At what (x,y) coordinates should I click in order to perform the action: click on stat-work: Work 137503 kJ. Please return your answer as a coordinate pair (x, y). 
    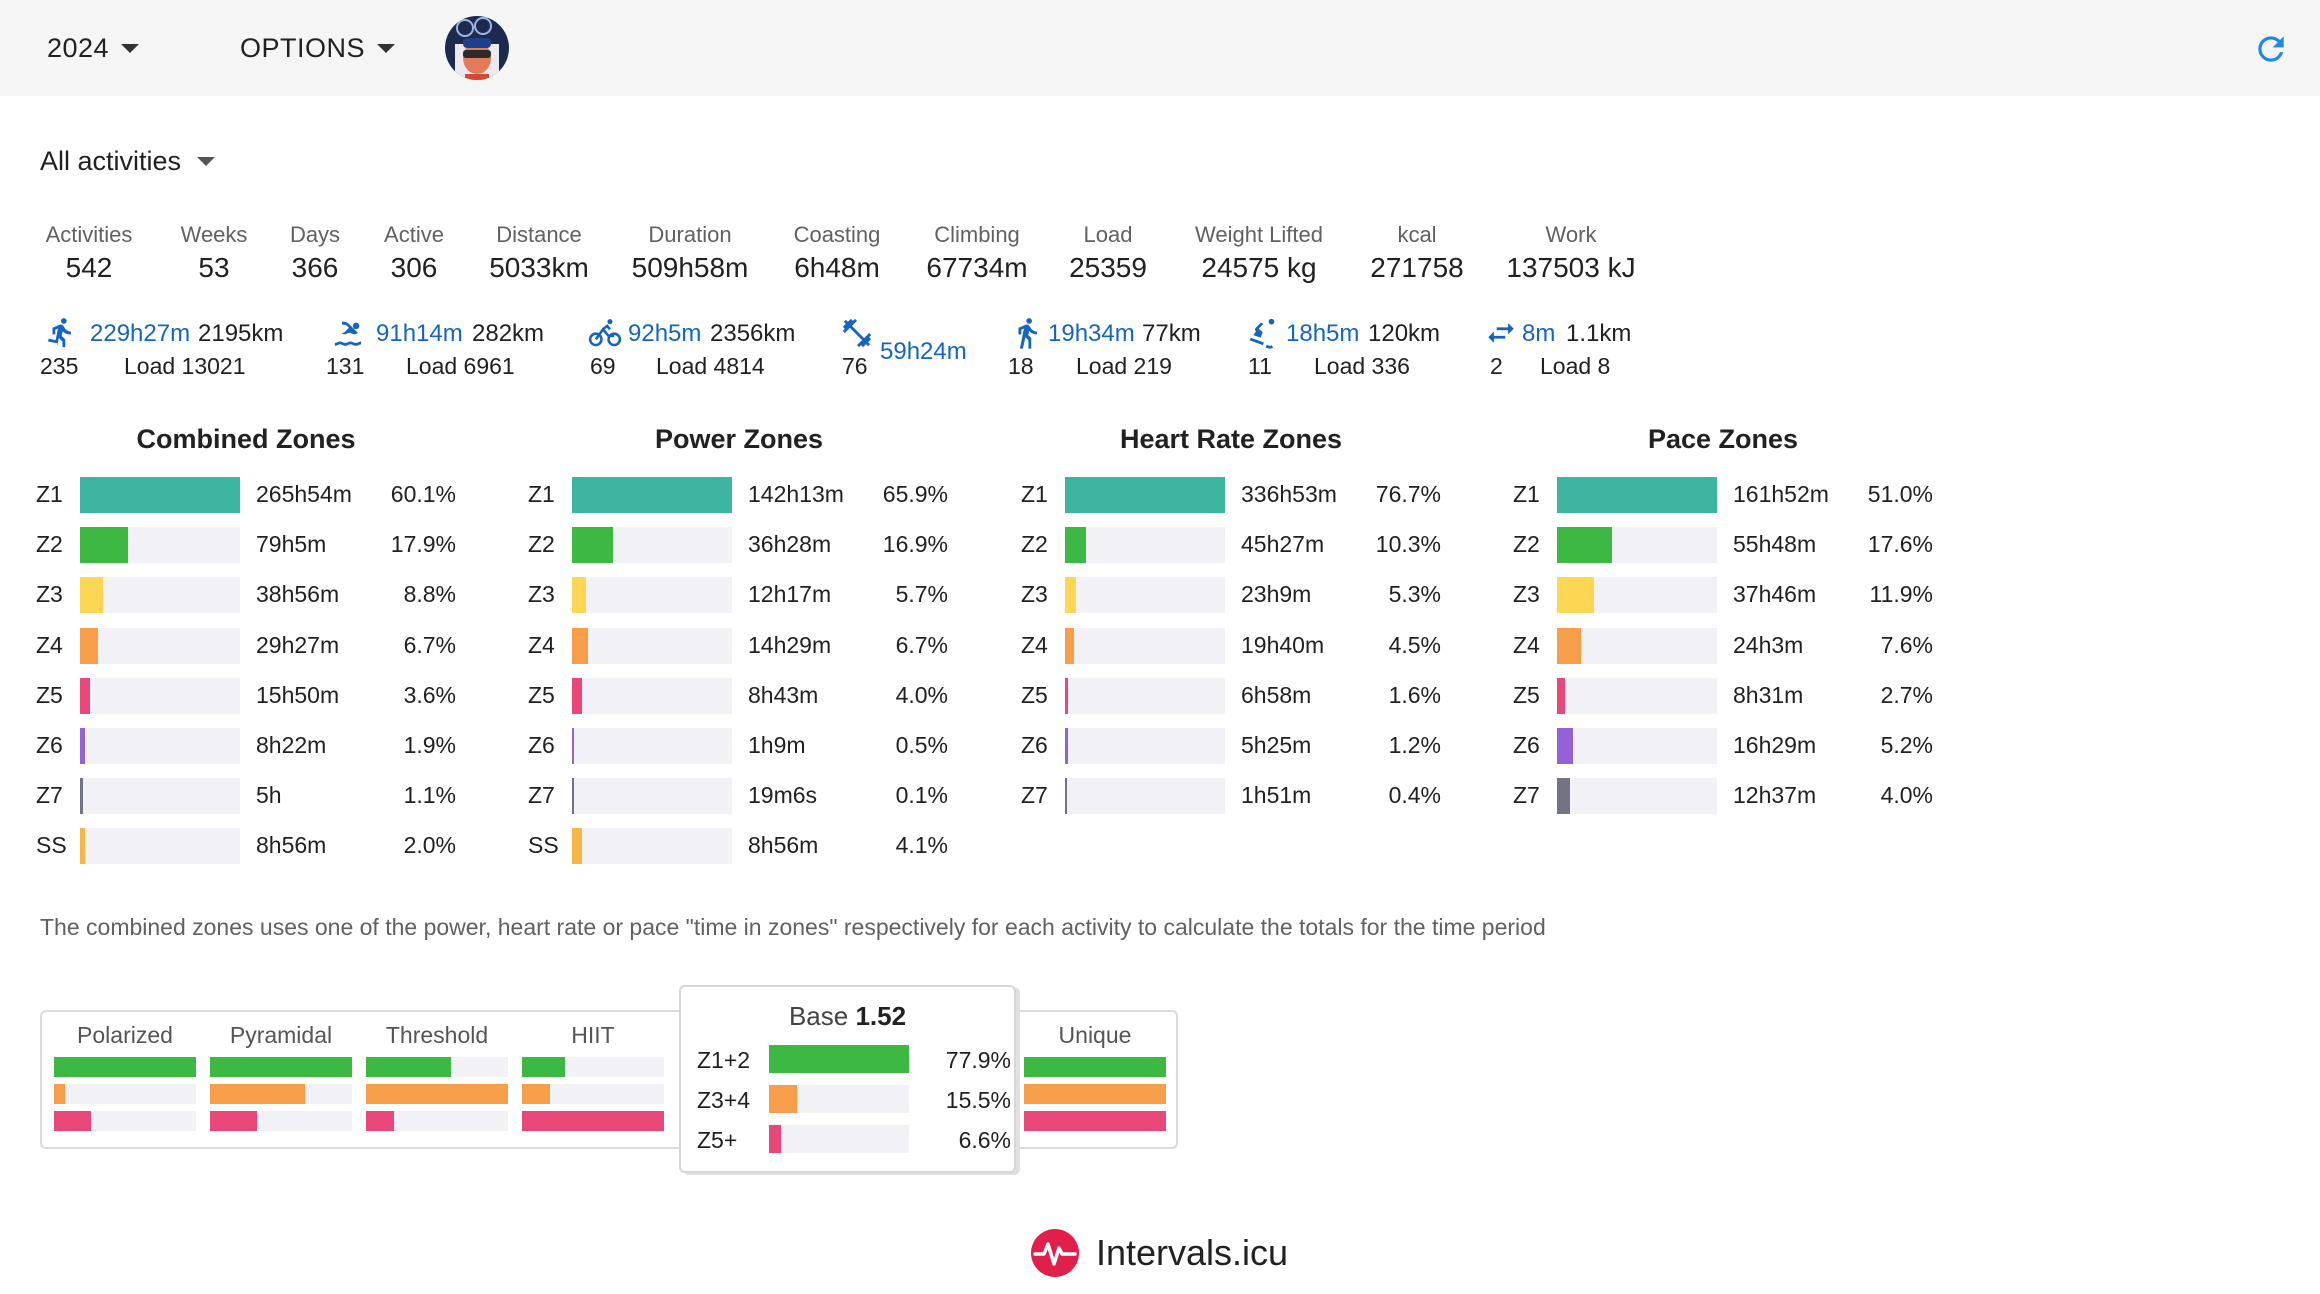
    Looking at the image, I should click on (1570, 253).